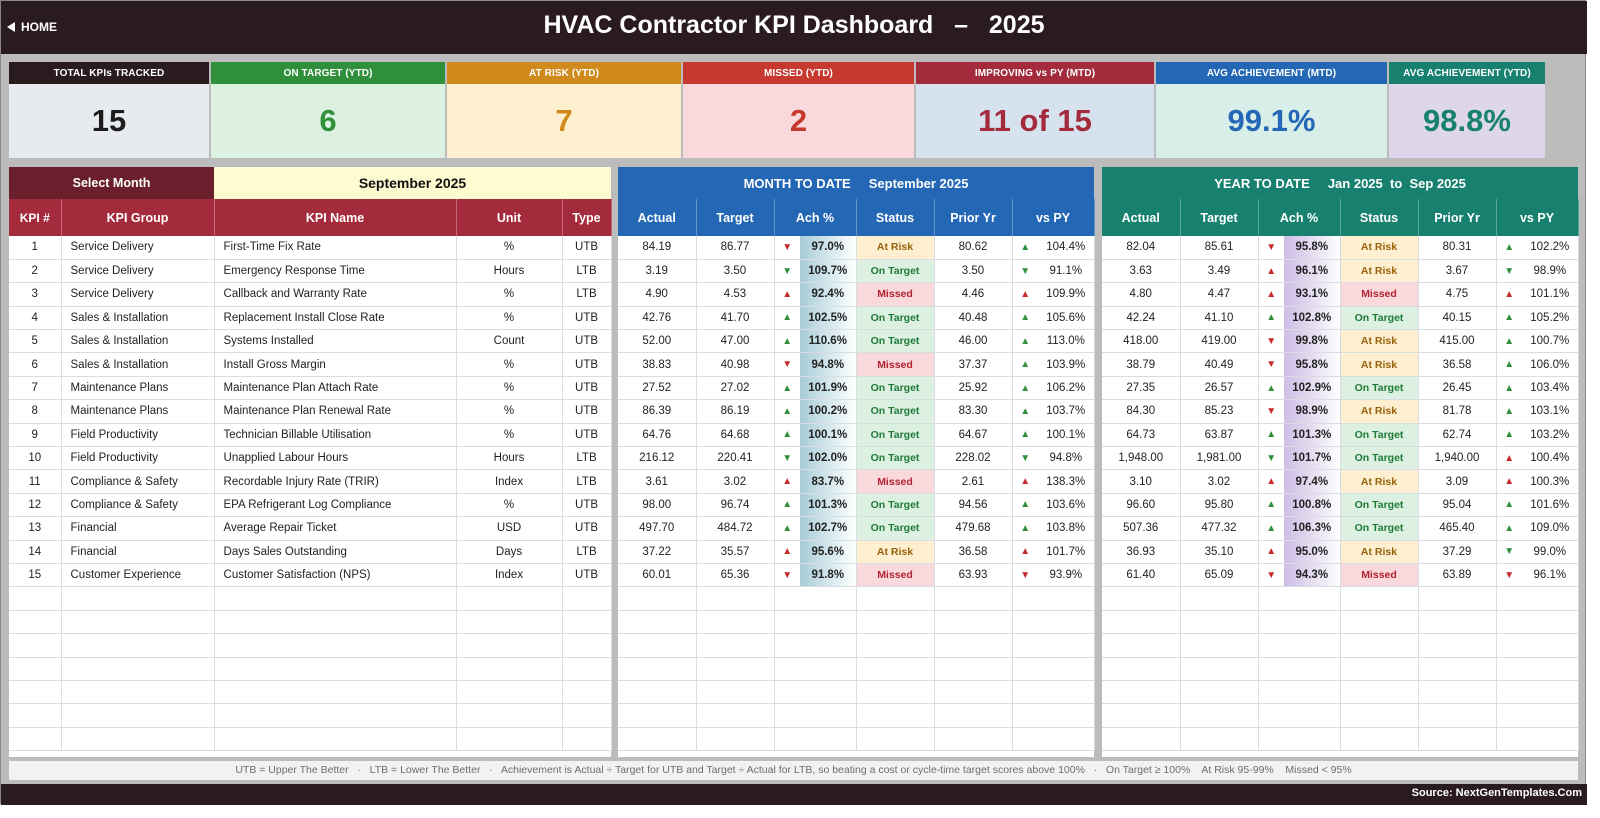 This screenshot has width=1600, height=818. Describe the element at coordinates (895, 217) in the screenshot. I see `mtd-status-header: Status` at that location.